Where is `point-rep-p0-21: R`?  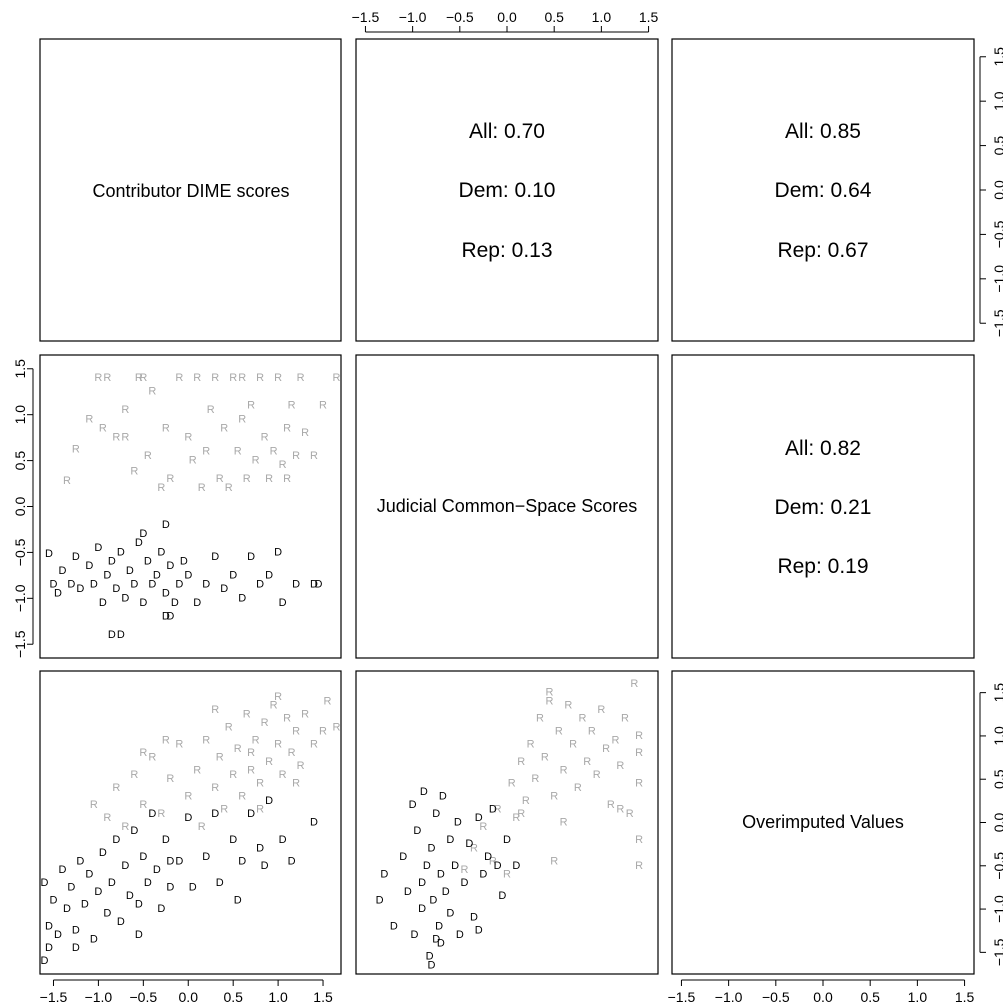 point-rep-p0-21: R is located at coordinates (211, 410).